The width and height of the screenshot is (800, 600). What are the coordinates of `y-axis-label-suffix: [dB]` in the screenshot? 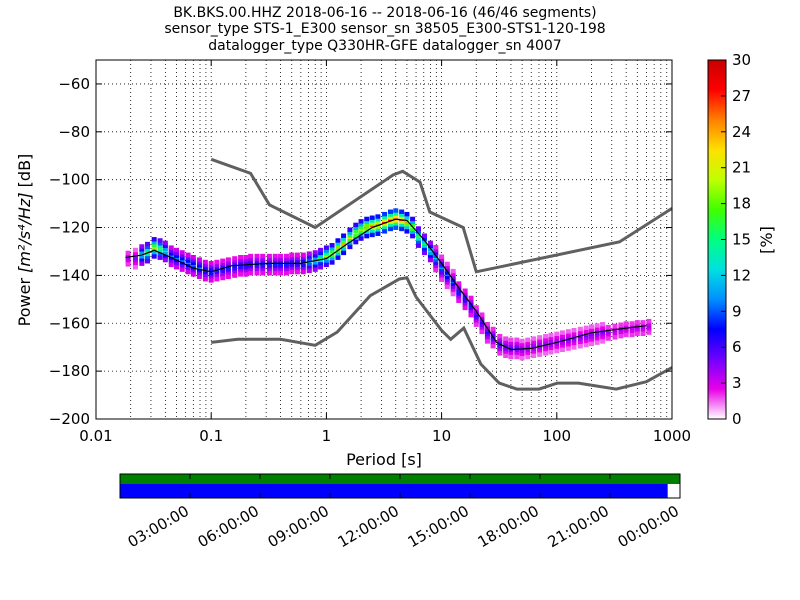 It's located at (24, 171).